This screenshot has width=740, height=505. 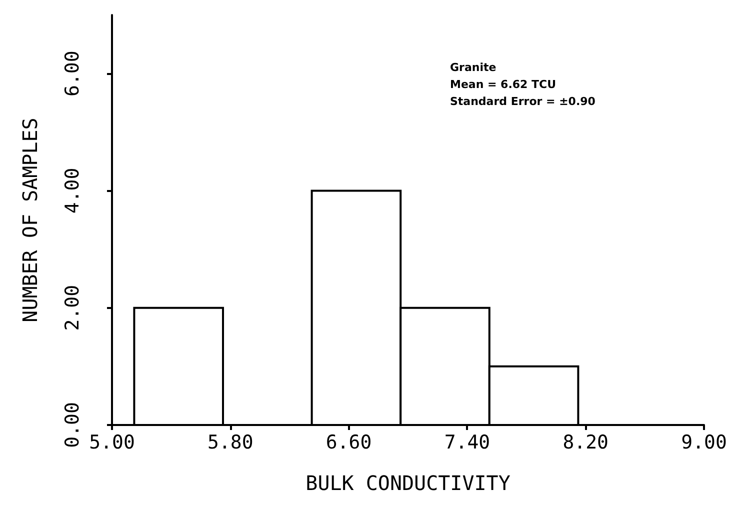 I want to click on annotation: Granite, so click(x=473, y=67).